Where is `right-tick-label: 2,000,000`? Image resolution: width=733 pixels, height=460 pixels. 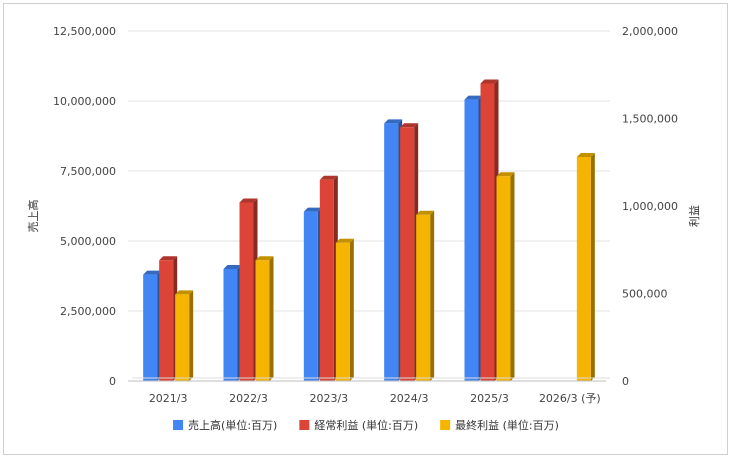
right-tick-label: 2,000,000 is located at coordinates (650, 31).